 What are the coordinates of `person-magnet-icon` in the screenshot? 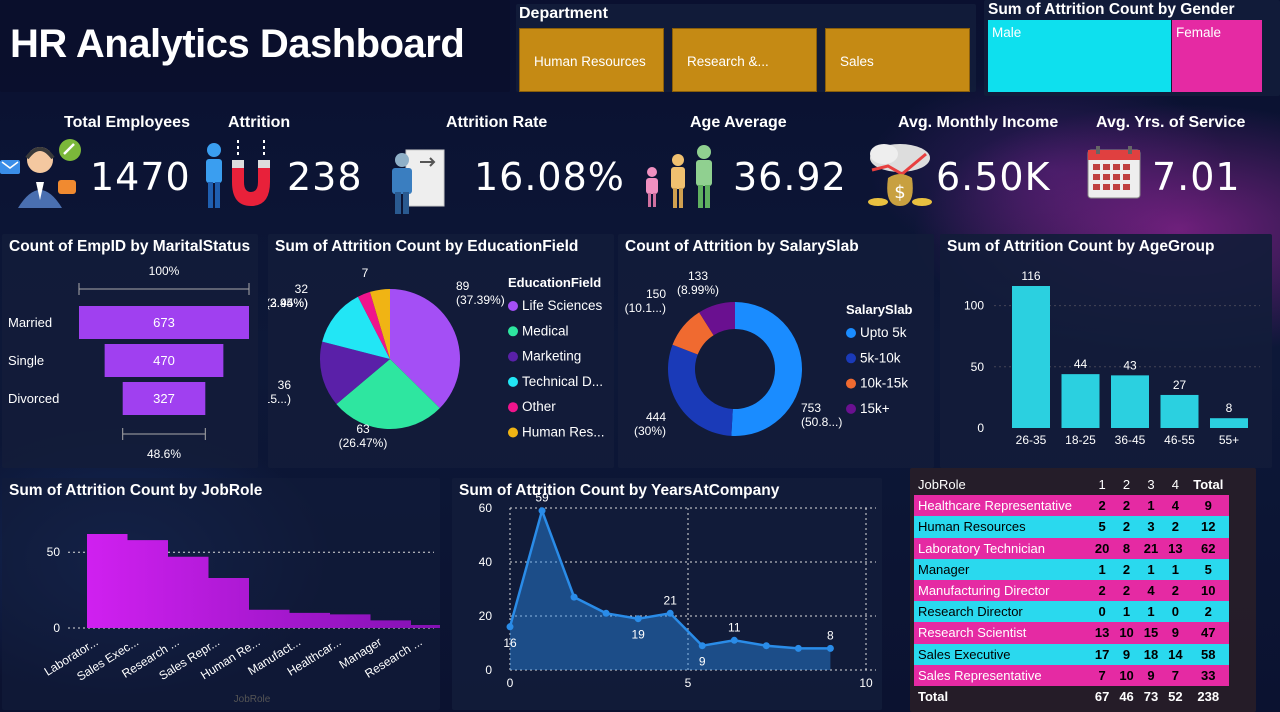 It's located at (242, 177).